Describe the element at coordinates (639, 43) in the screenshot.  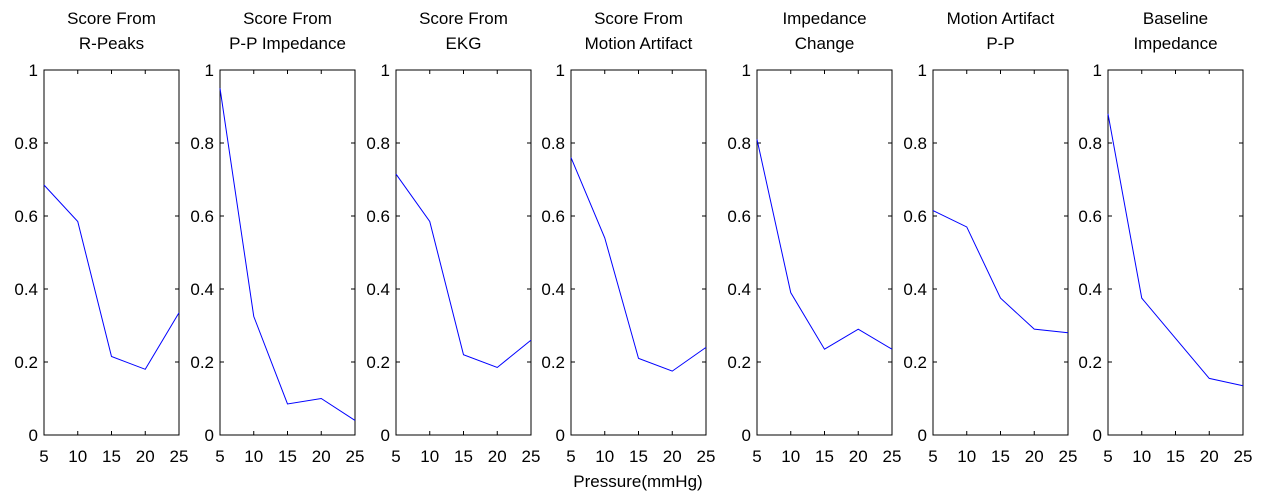
I see `subplot-title-line: Motion Artifact` at that location.